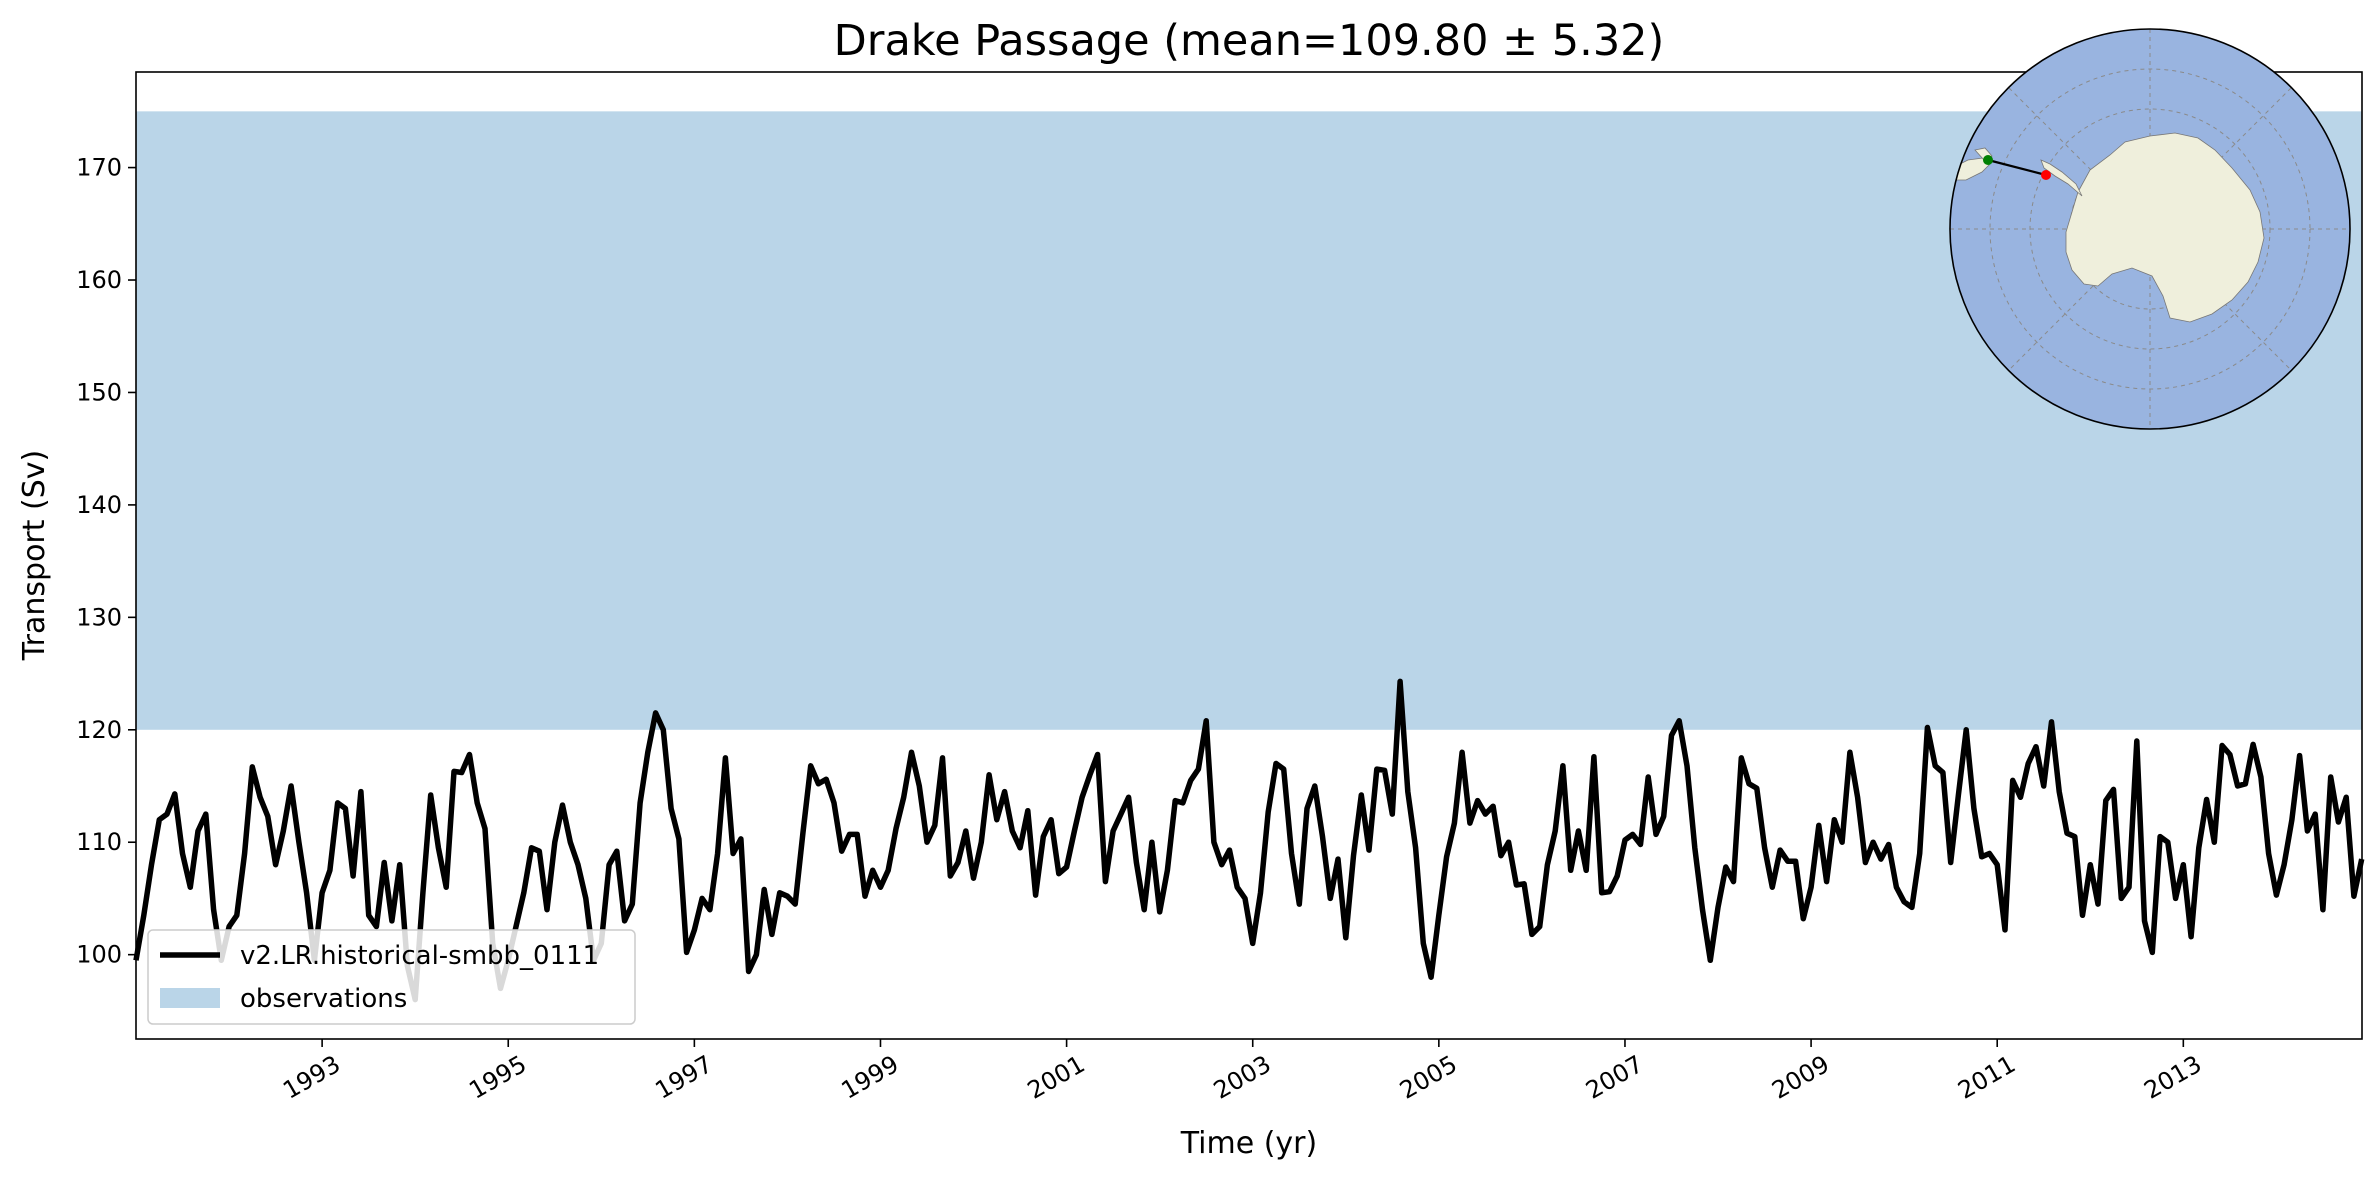 The height and width of the screenshot is (1180, 2379). I want to click on legend-observations-swatch, so click(190, 998).